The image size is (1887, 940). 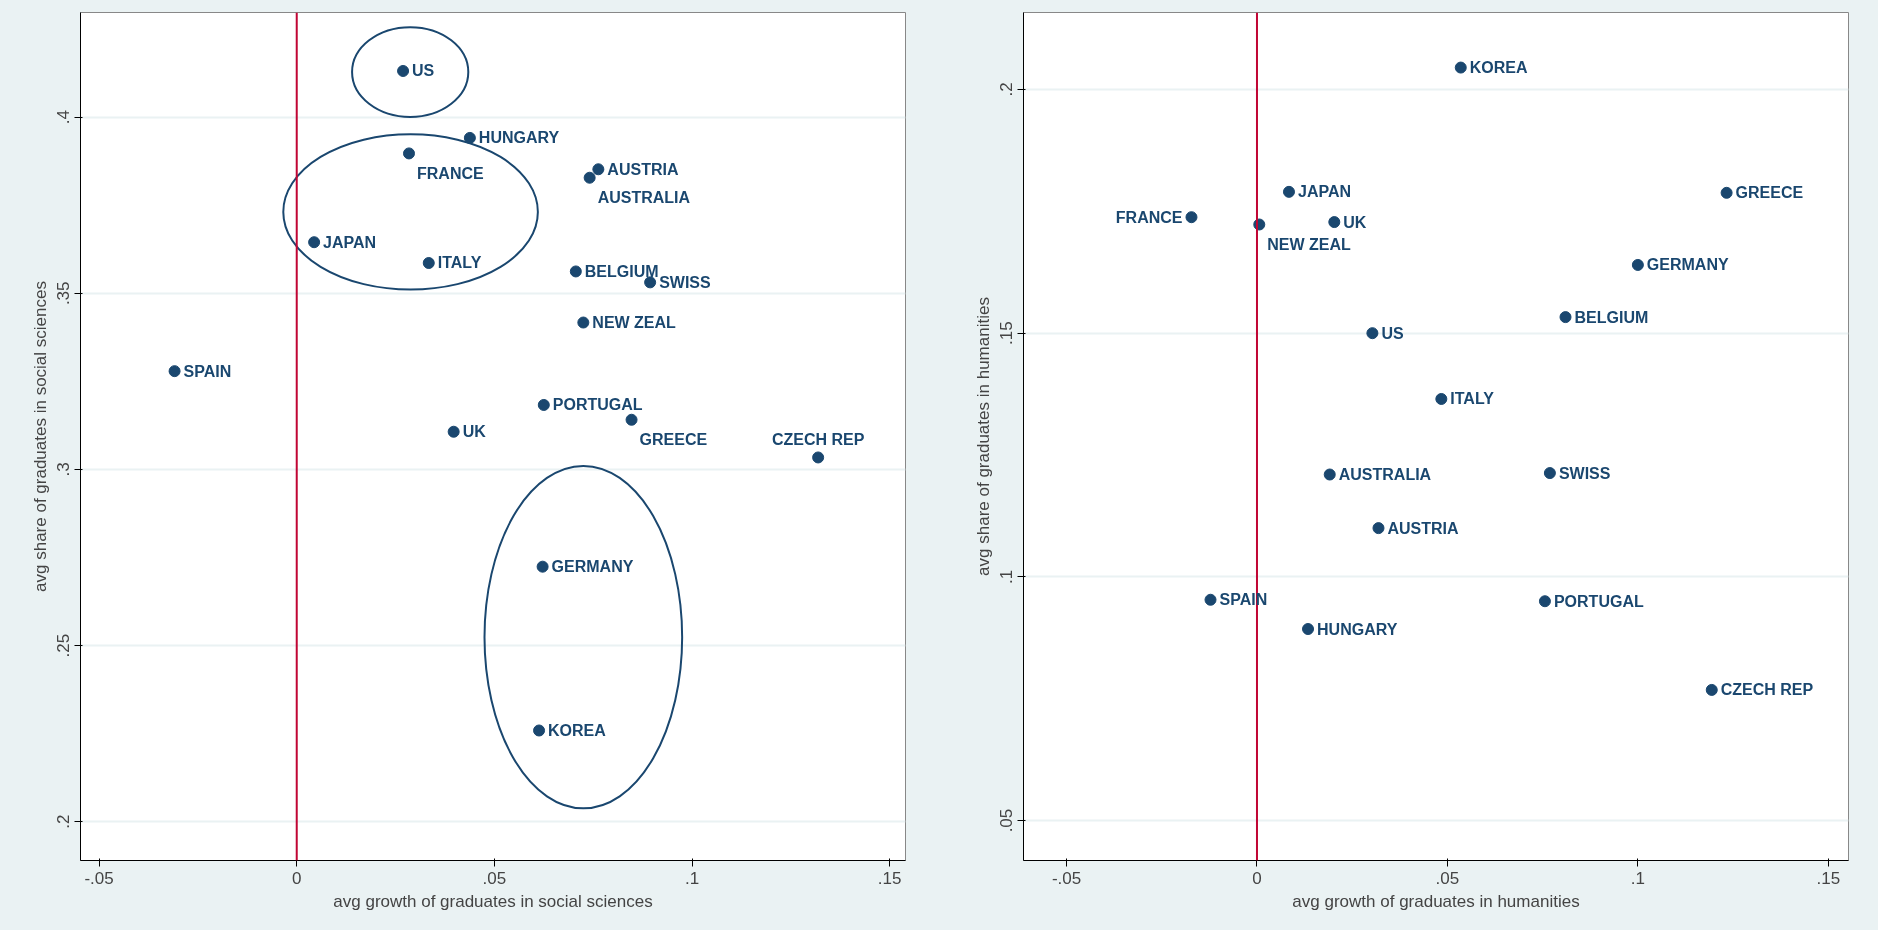 I want to click on y-axis-title: avg share of graduates in humanities, so click(x=983, y=436).